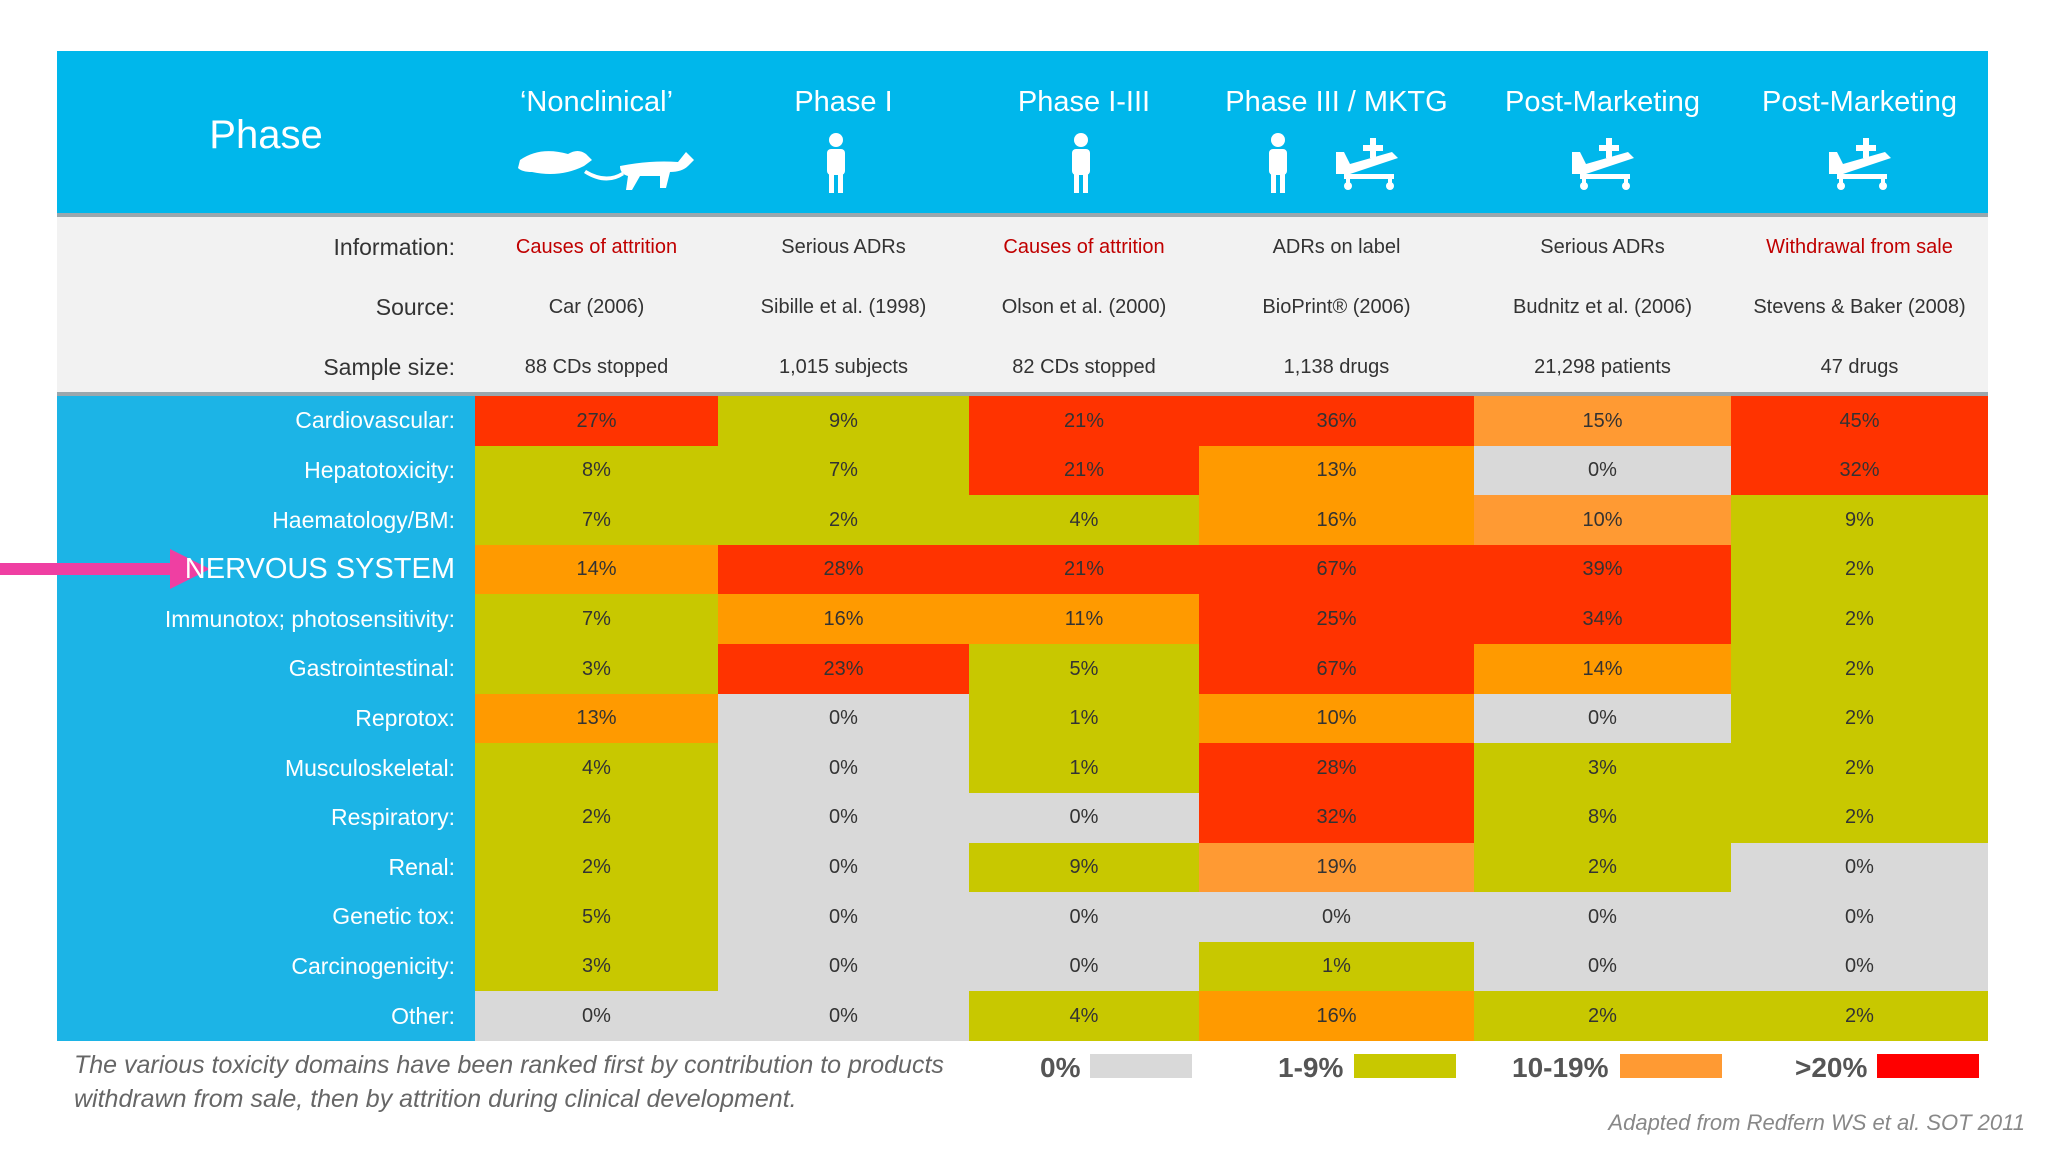 This screenshot has height=1152, width=2048. I want to click on info-cell: Budnitz et al. (2006), so click(1602, 306).